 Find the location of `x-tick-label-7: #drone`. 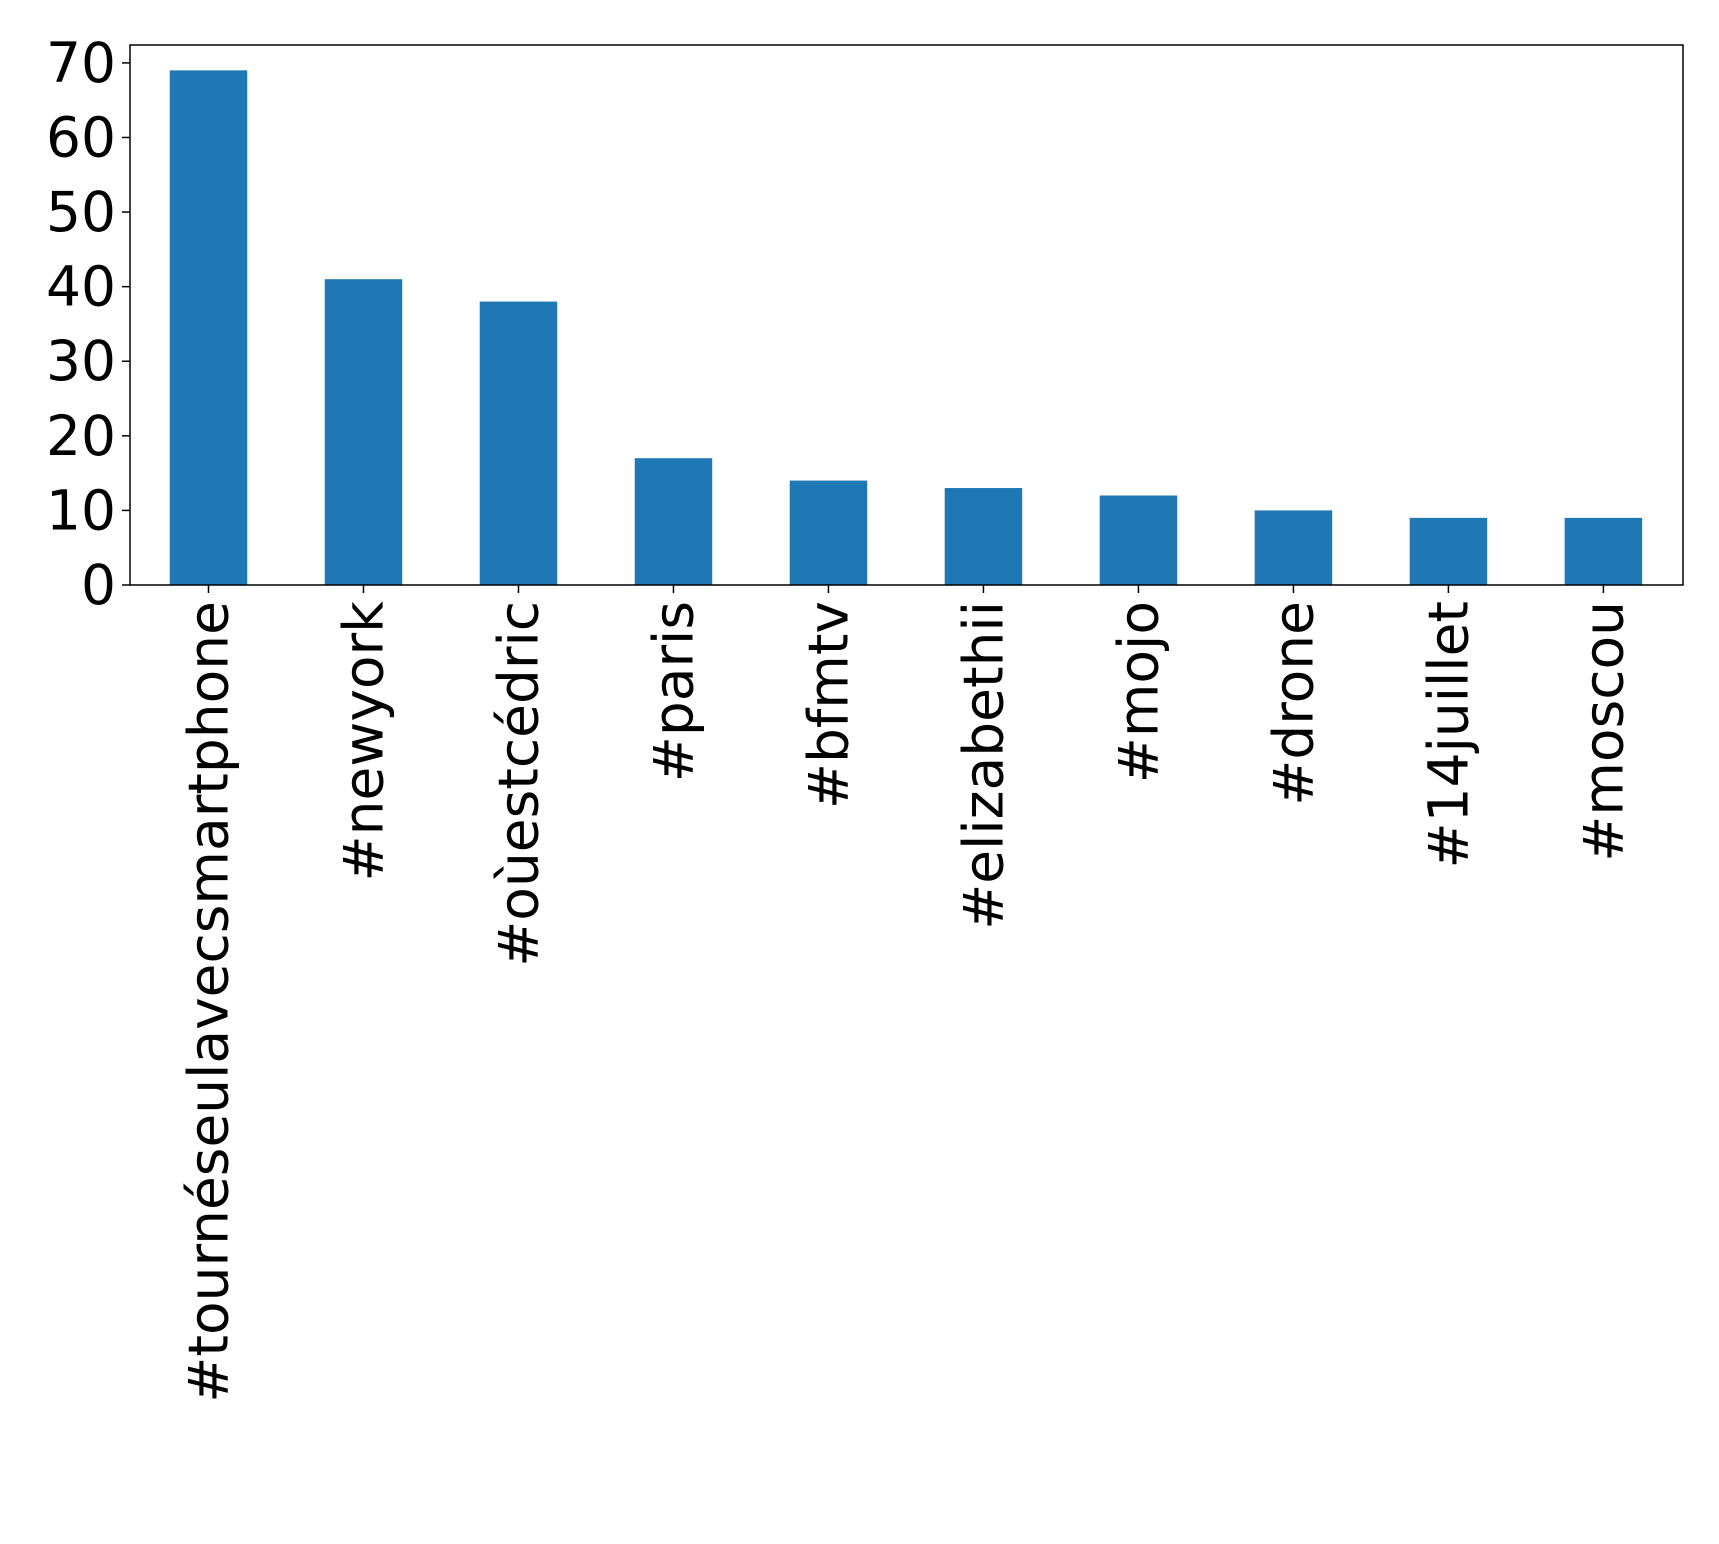

x-tick-label-7: #drone is located at coordinates (1293, 703).